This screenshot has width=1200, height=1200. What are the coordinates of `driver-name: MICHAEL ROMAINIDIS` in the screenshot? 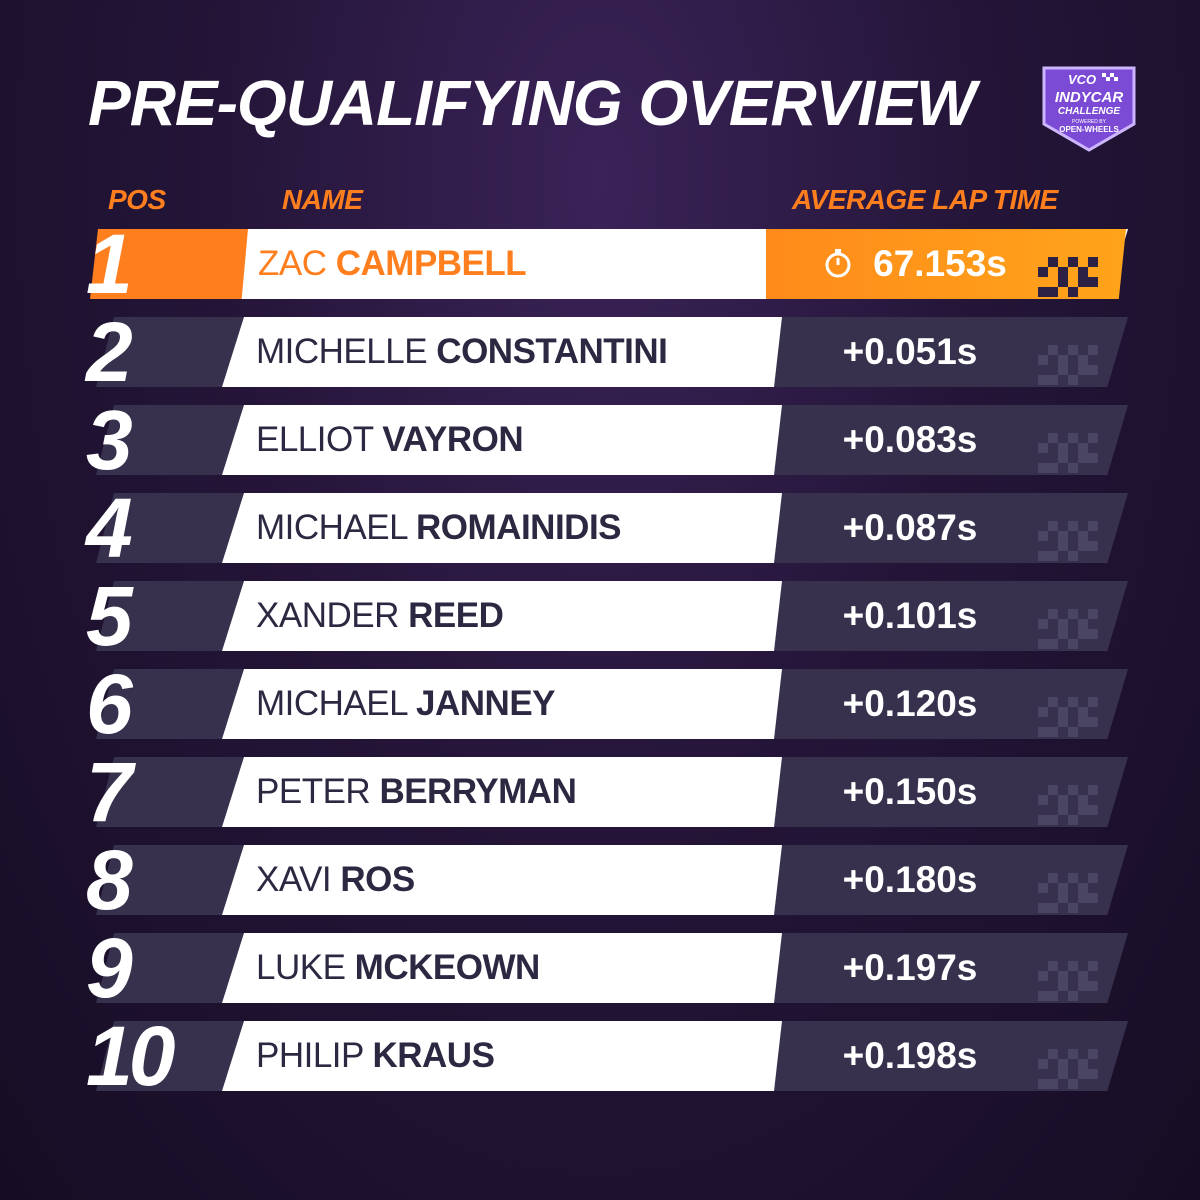 It's located at (439, 528).